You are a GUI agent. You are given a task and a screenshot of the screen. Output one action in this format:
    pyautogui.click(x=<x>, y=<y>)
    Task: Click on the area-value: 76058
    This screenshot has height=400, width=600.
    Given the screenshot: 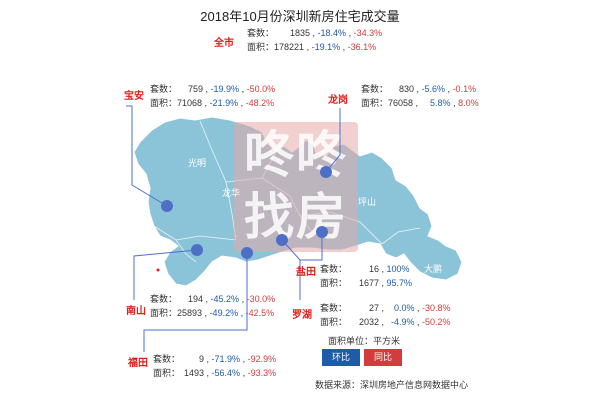 What is the action you would take?
    pyautogui.click(x=401, y=103)
    